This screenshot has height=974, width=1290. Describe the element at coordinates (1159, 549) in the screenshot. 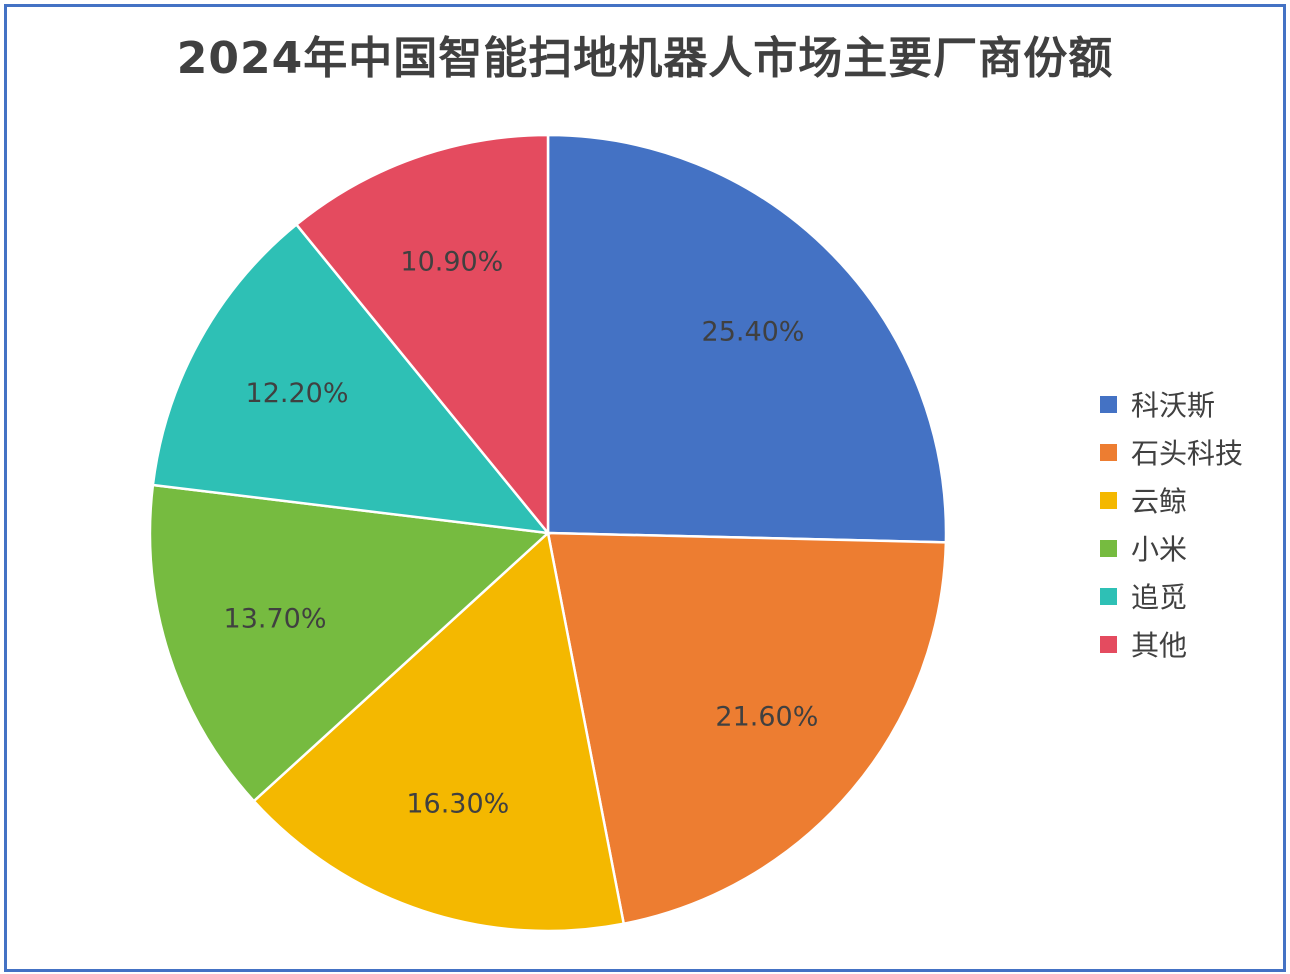

I see `legend-label: 小米` at that location.